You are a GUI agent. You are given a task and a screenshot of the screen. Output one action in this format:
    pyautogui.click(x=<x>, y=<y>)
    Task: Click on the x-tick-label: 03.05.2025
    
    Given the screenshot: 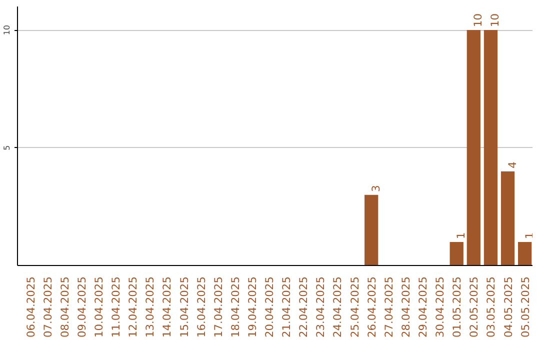 What is the action you would take?
    pyautogui.click(x=491, y=307)
    